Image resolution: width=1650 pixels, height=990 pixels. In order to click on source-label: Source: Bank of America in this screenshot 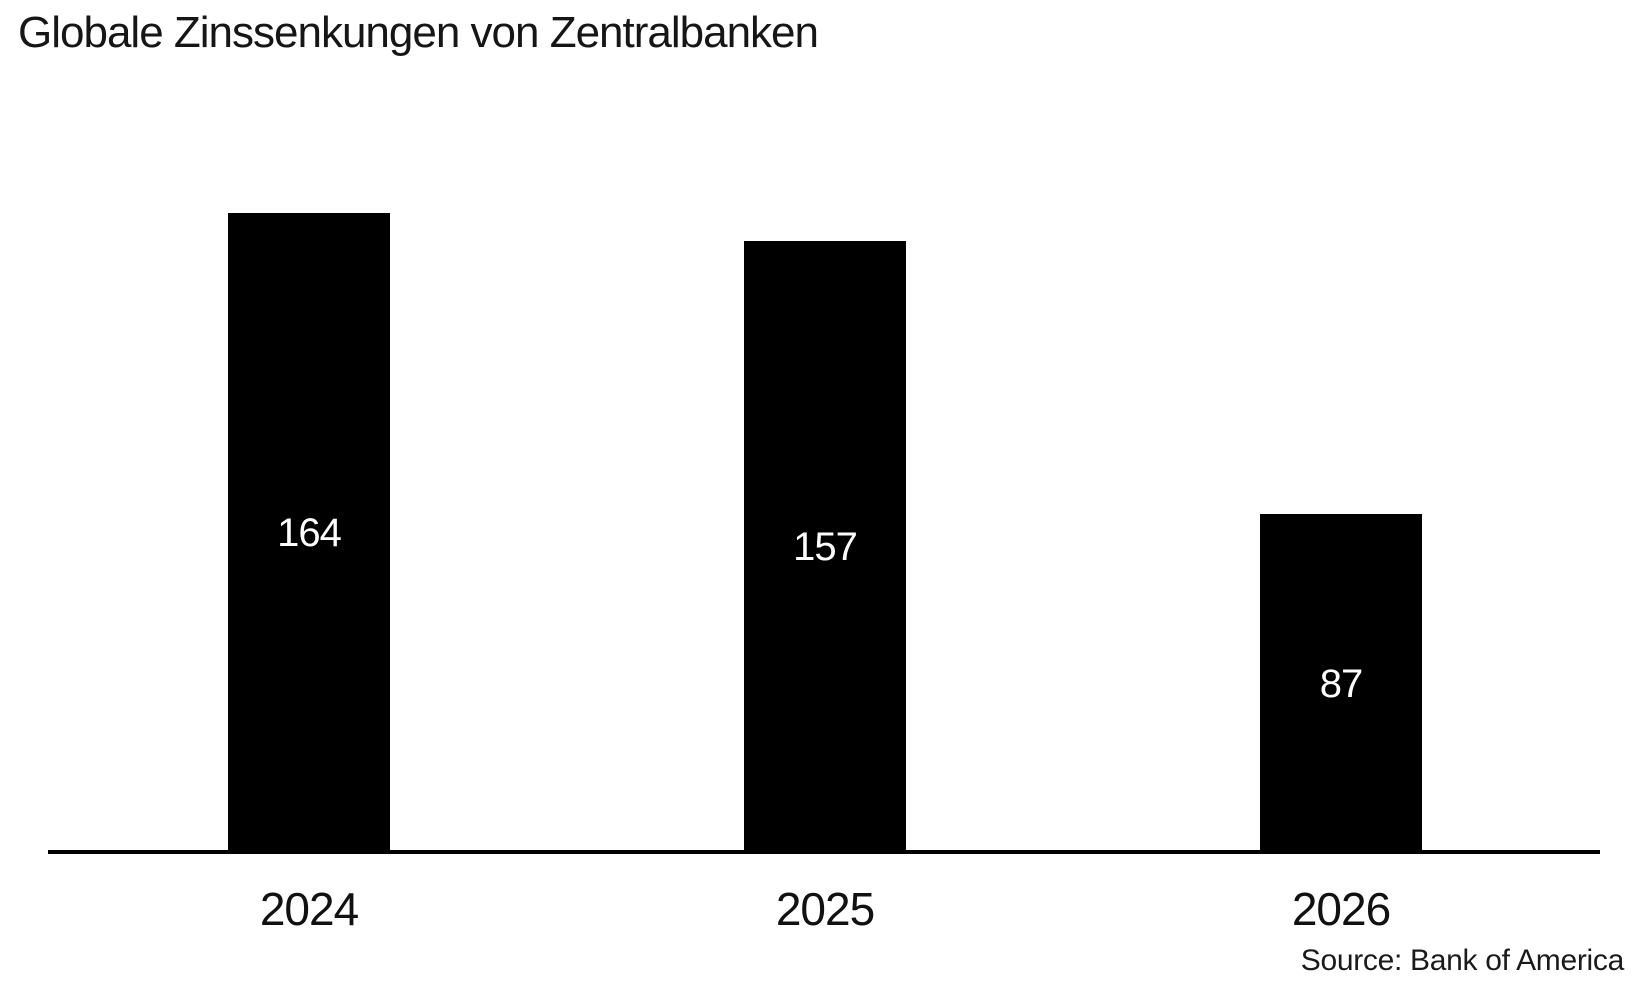, I will do `click(1462, 960)`.